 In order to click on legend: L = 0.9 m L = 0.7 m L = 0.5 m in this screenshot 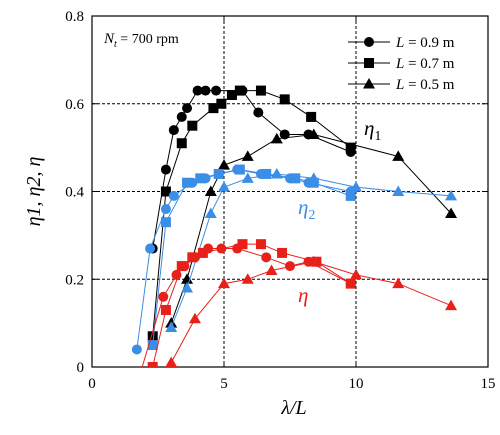, I will do `click(401, 64)`.